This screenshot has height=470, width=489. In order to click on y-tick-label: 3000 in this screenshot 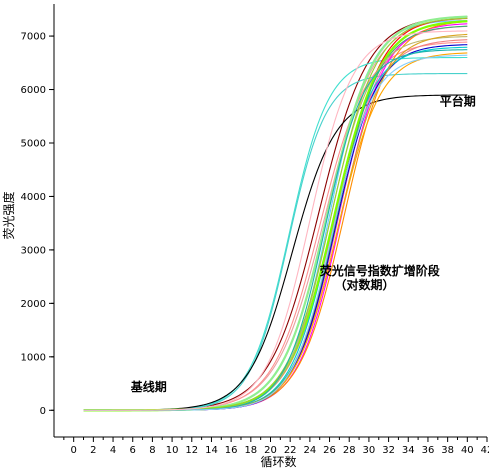, I will do `click(33, 250)`.